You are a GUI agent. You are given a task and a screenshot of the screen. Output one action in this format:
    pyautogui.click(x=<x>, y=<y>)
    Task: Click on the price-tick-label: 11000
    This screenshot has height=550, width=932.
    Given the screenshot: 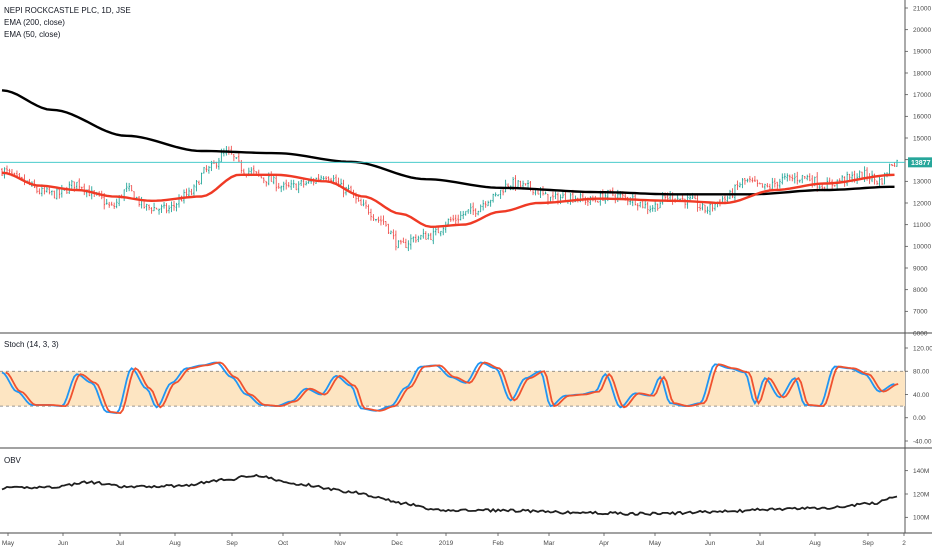 What is the action you would take?
    pyautogui.click(x=922, y=225)
    